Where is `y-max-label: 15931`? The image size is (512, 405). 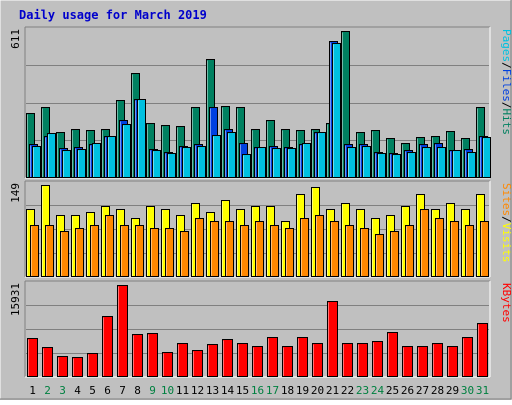 y-max-label: 15931 is located at coordinates (15, 299).